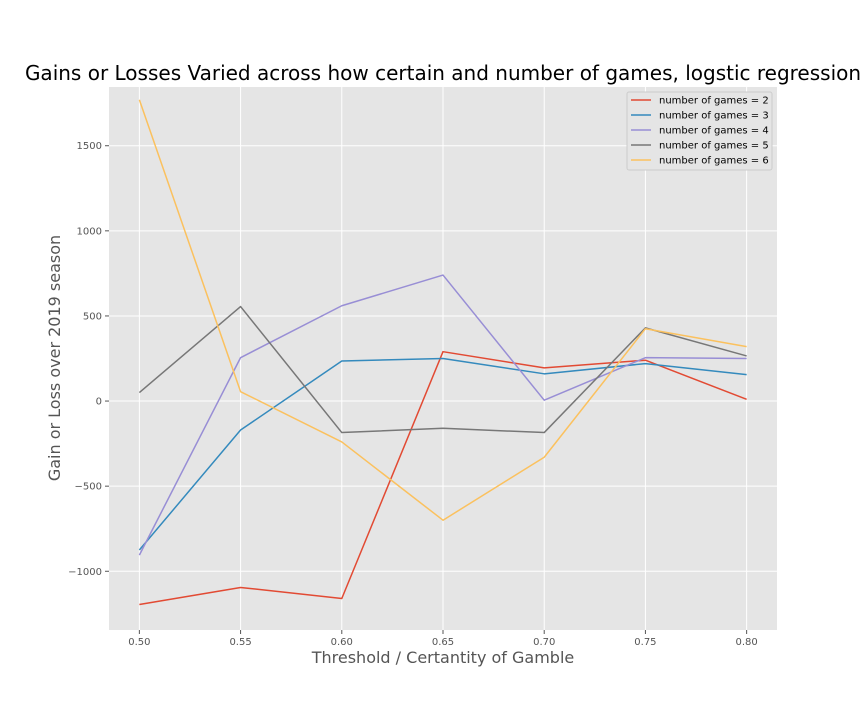 The image size is (864, 720). Describe the element at coordinates (714, 101) in the screenshot. I see `legend-label: number of games = 2` at that location.